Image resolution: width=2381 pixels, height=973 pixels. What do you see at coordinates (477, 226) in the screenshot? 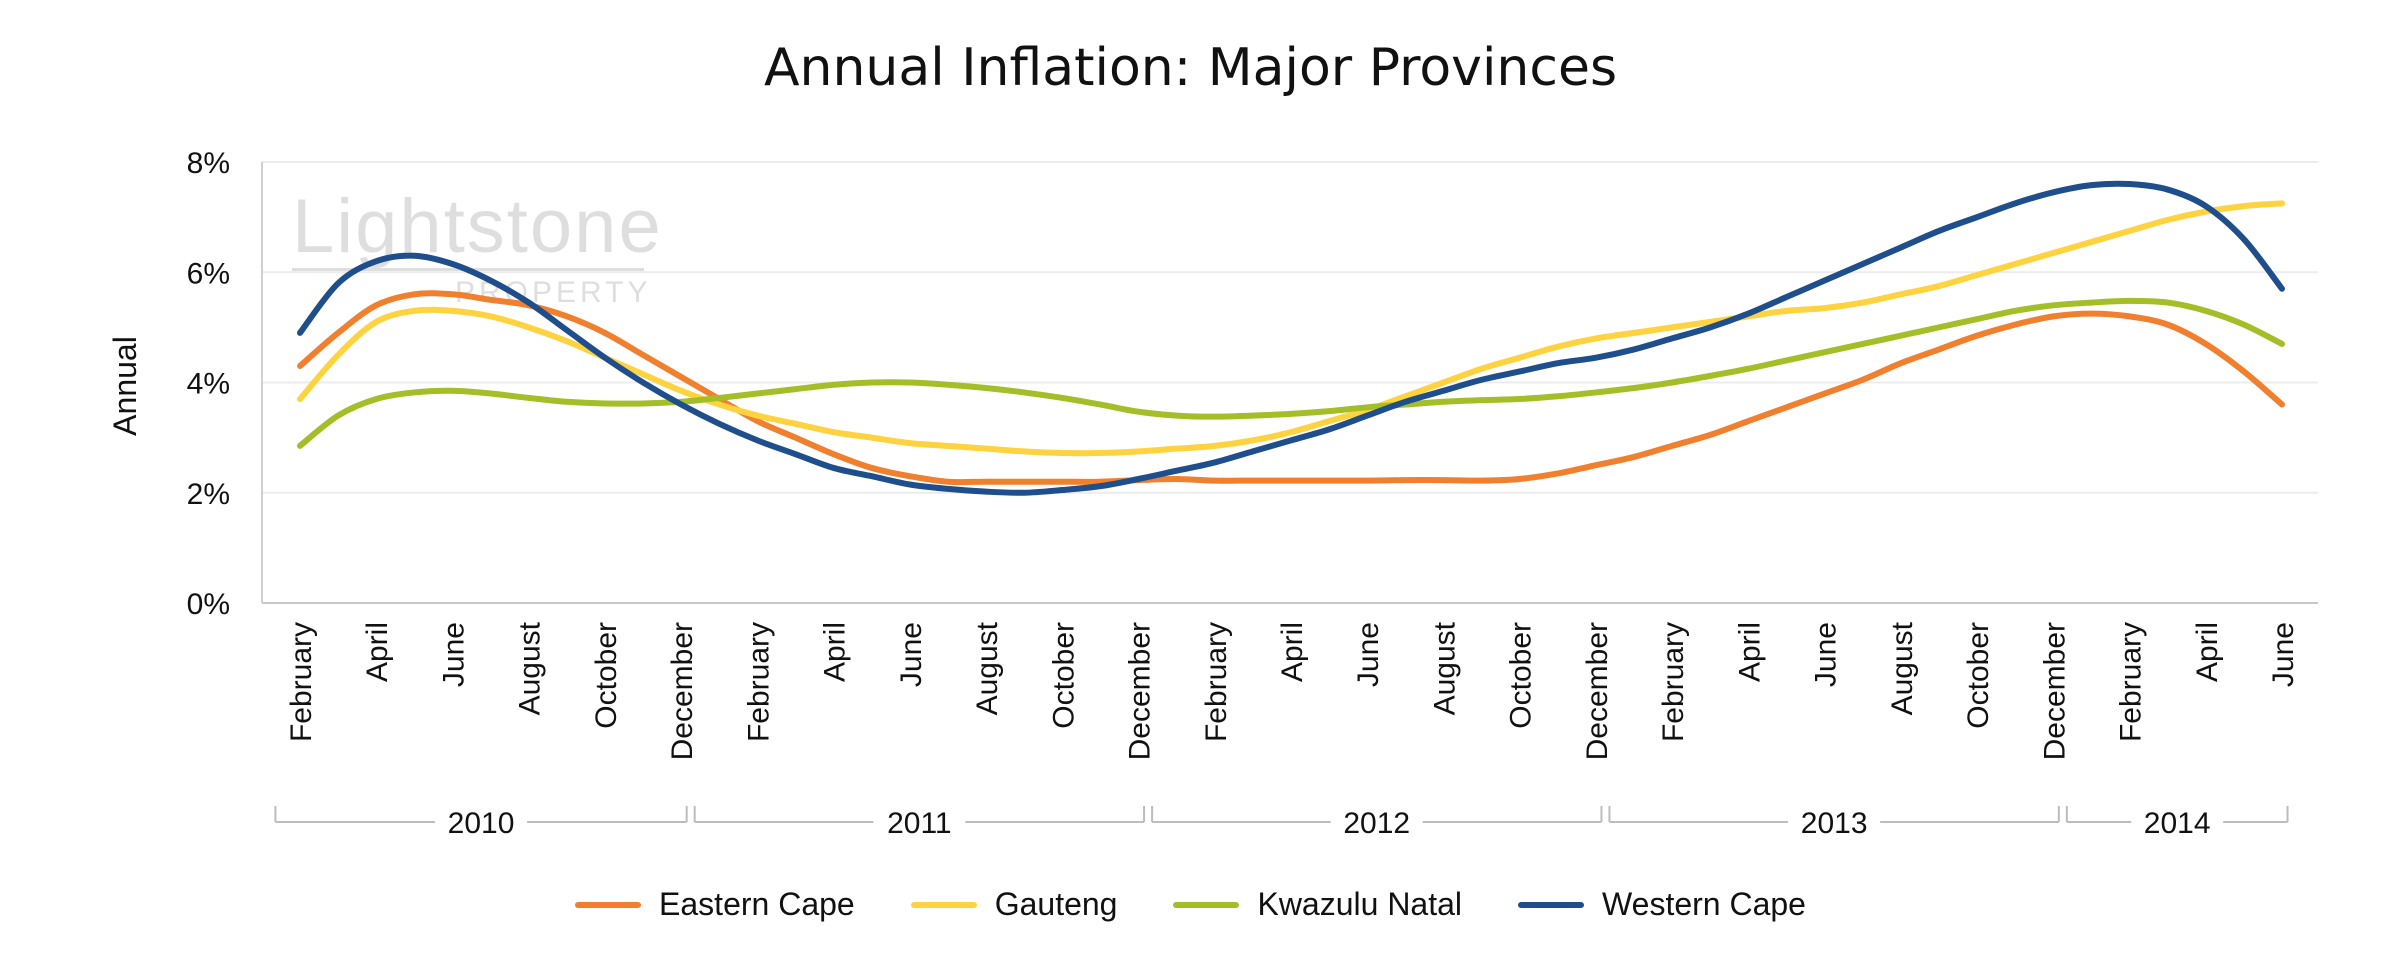
I see `svg-text: Lightstone` at bounding box center [477, 226].